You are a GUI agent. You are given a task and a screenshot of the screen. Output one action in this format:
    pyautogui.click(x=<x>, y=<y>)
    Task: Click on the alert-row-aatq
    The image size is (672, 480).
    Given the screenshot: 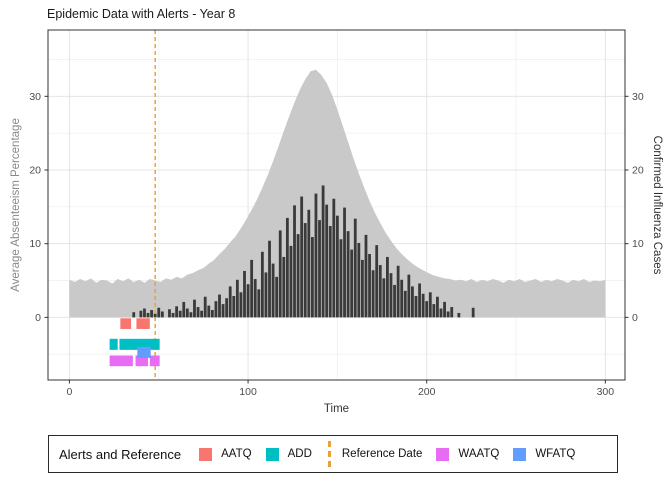 What is the action you would take?
    pyautogui.click(x=135, y=323)
    